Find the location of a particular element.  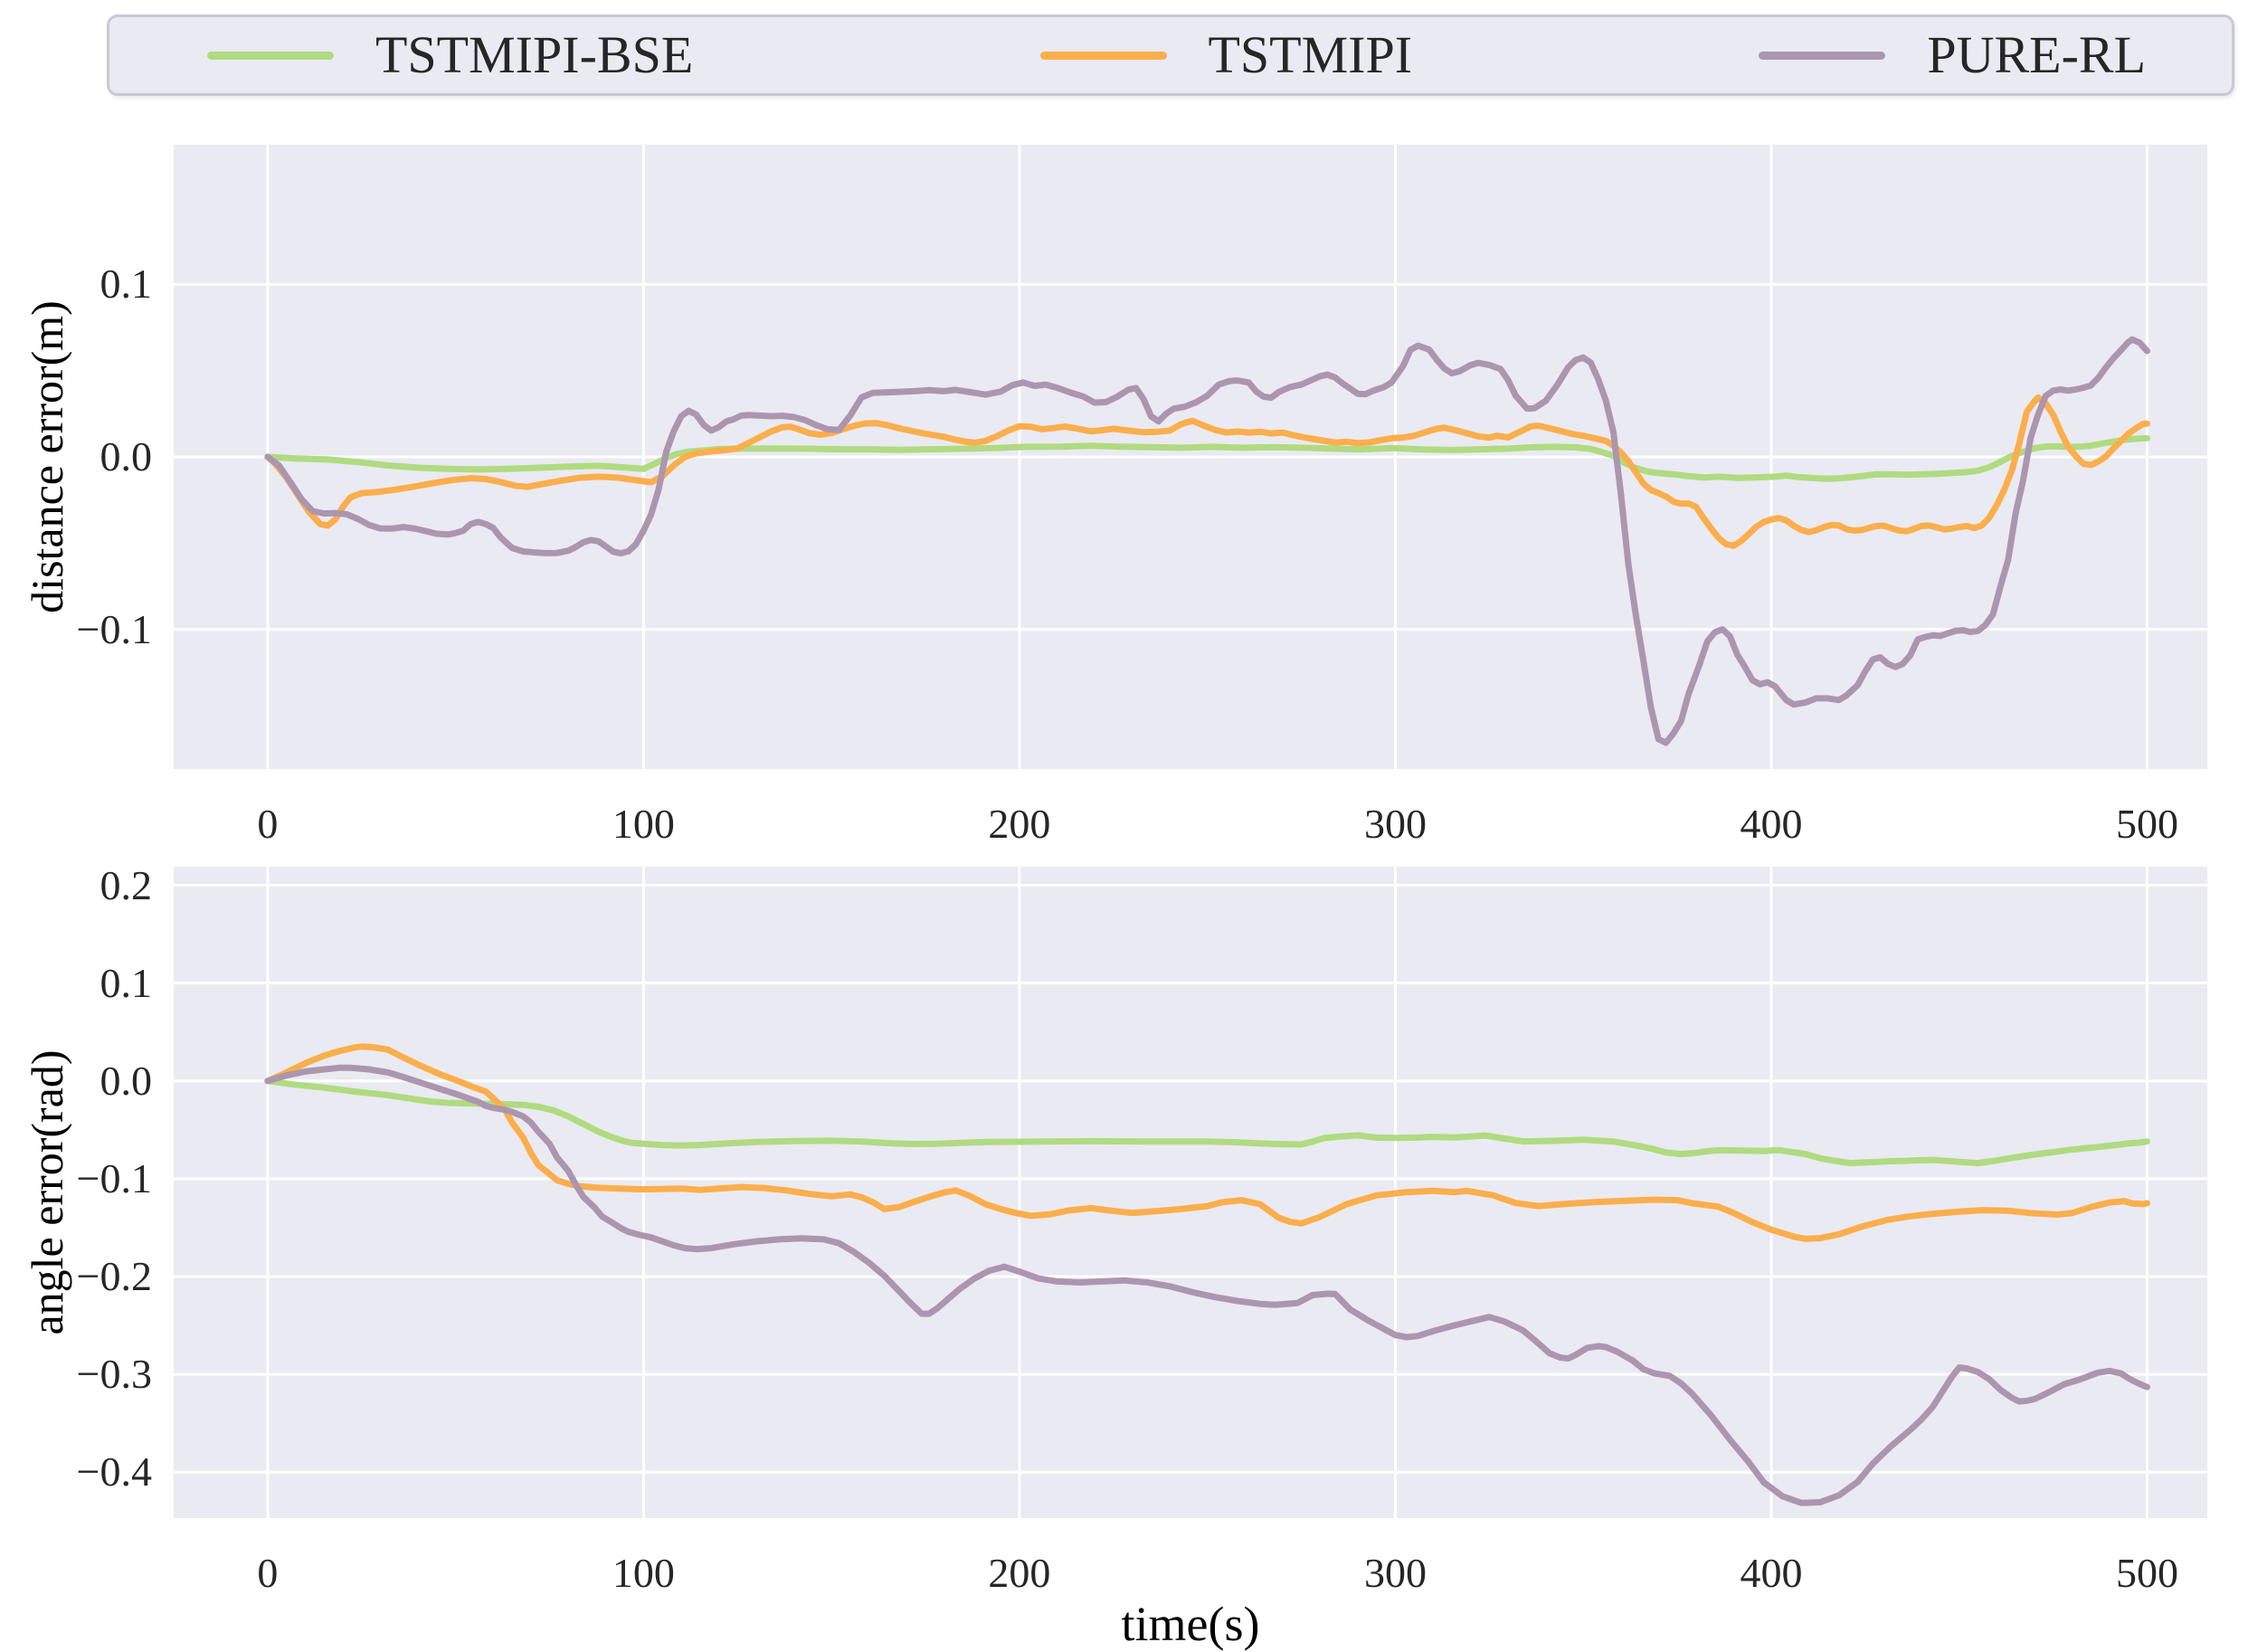

legend-item-tstmipi-bse: TSTMIPI-BSE is located at coordinates (450, 55).